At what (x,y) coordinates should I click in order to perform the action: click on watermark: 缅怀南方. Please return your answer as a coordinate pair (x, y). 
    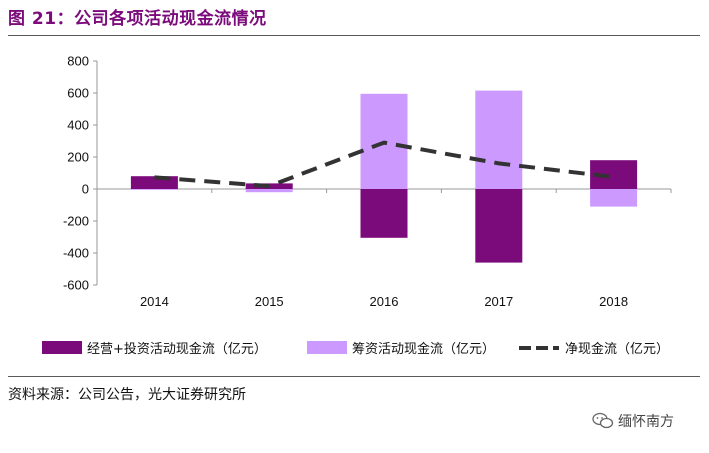
    Looking at the image, I should click on (633, 421).